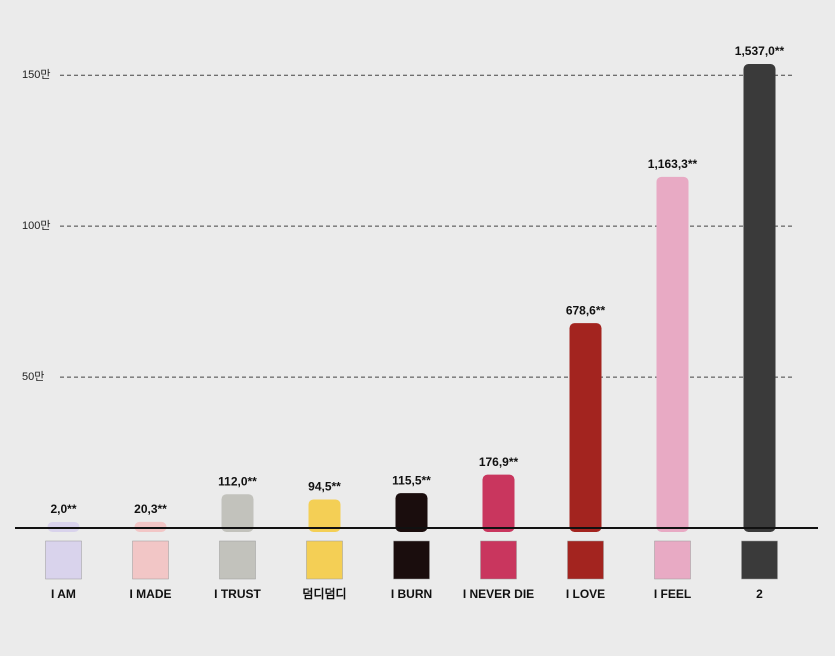  I want to click on y-tick-label: 150만, so click(36, 74).